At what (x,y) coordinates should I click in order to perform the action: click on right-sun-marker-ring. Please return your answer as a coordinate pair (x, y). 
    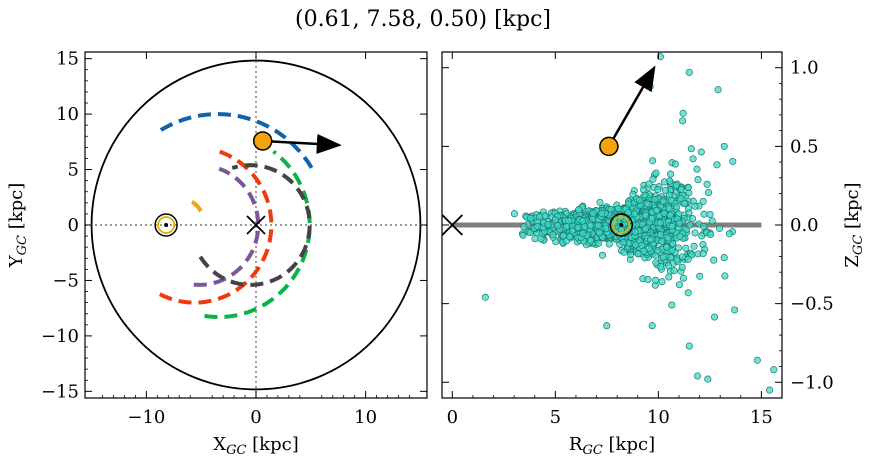
    Looking at the image, I should click on (621, 225).